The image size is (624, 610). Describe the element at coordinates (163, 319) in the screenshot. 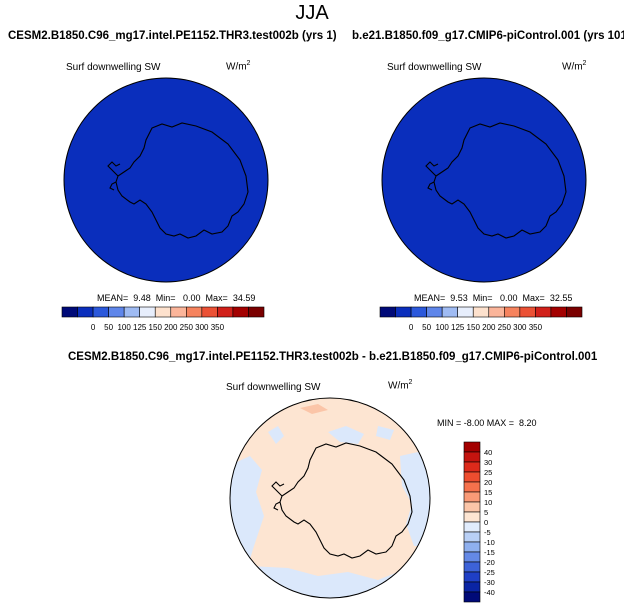

I see `left-colorbar: 0 50 100 125 150 200 250 300 350` at that location.